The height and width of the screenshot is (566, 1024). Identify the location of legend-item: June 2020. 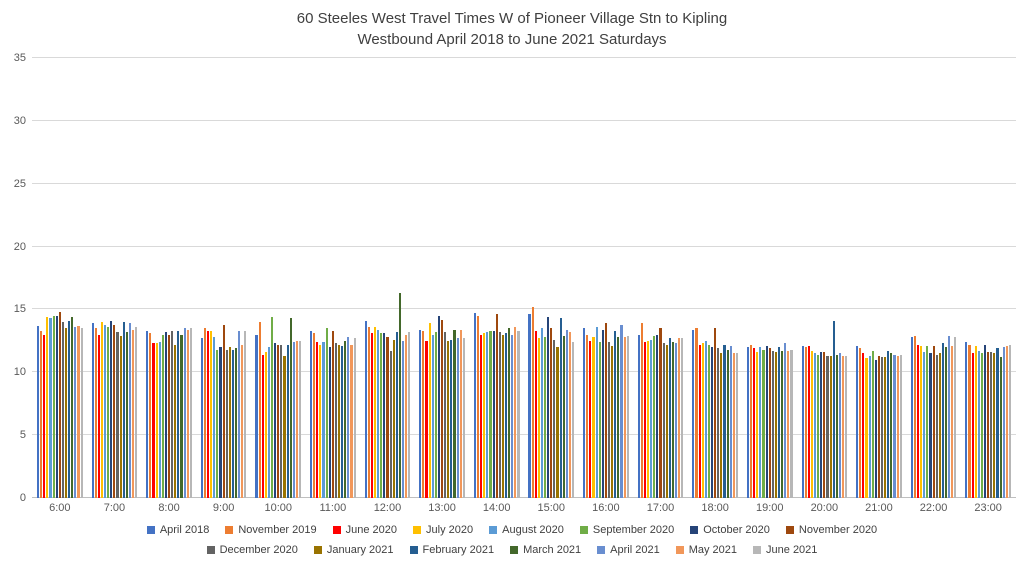
(364, 530).